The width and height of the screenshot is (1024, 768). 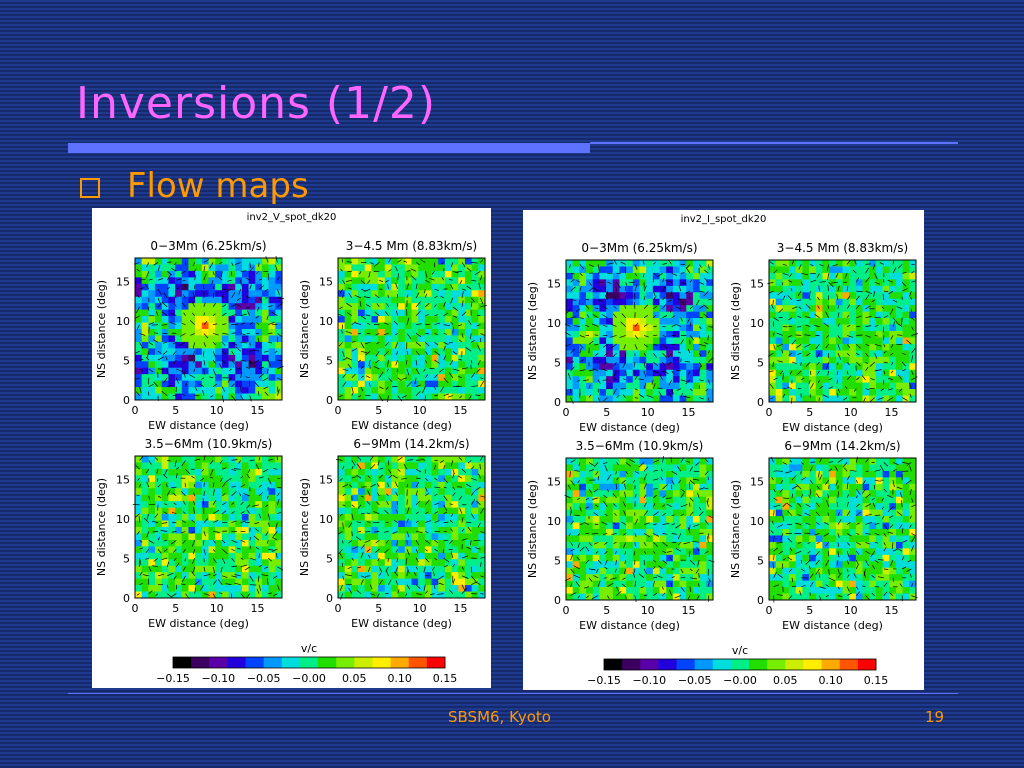 What do you see at coordinates (445, 678) in the screenshot?
I see `colorbar-tick: 0.15` at bounding box center [445, 678].